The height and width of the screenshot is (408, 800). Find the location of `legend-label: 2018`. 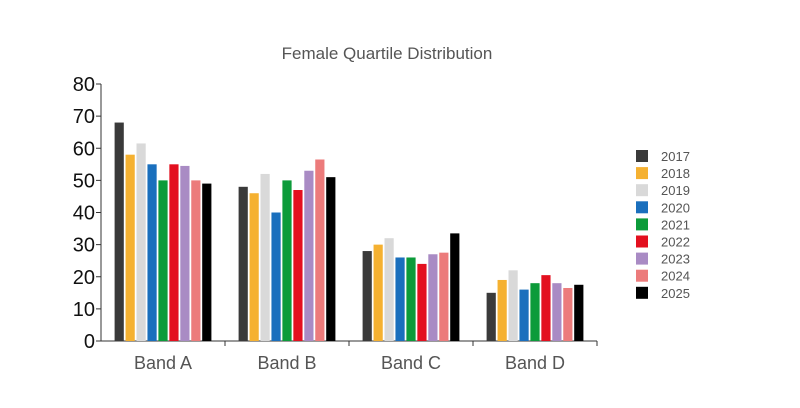

legend-label: 2018 is located at coordinates (675, 173).